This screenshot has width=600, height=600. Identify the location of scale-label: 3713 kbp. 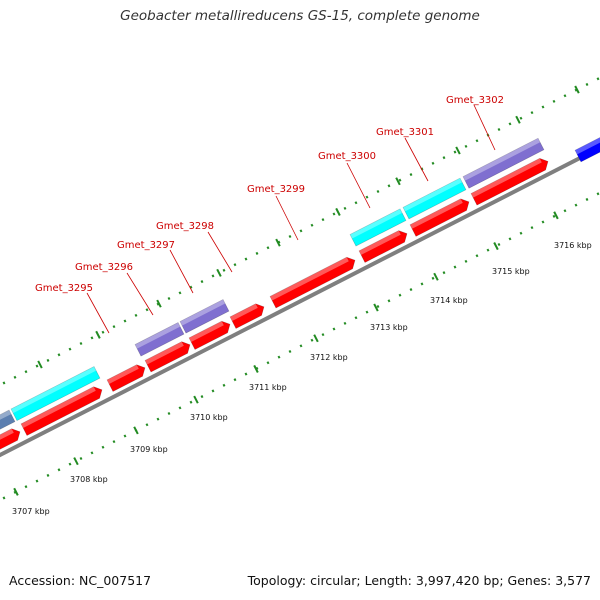
(389, 327).